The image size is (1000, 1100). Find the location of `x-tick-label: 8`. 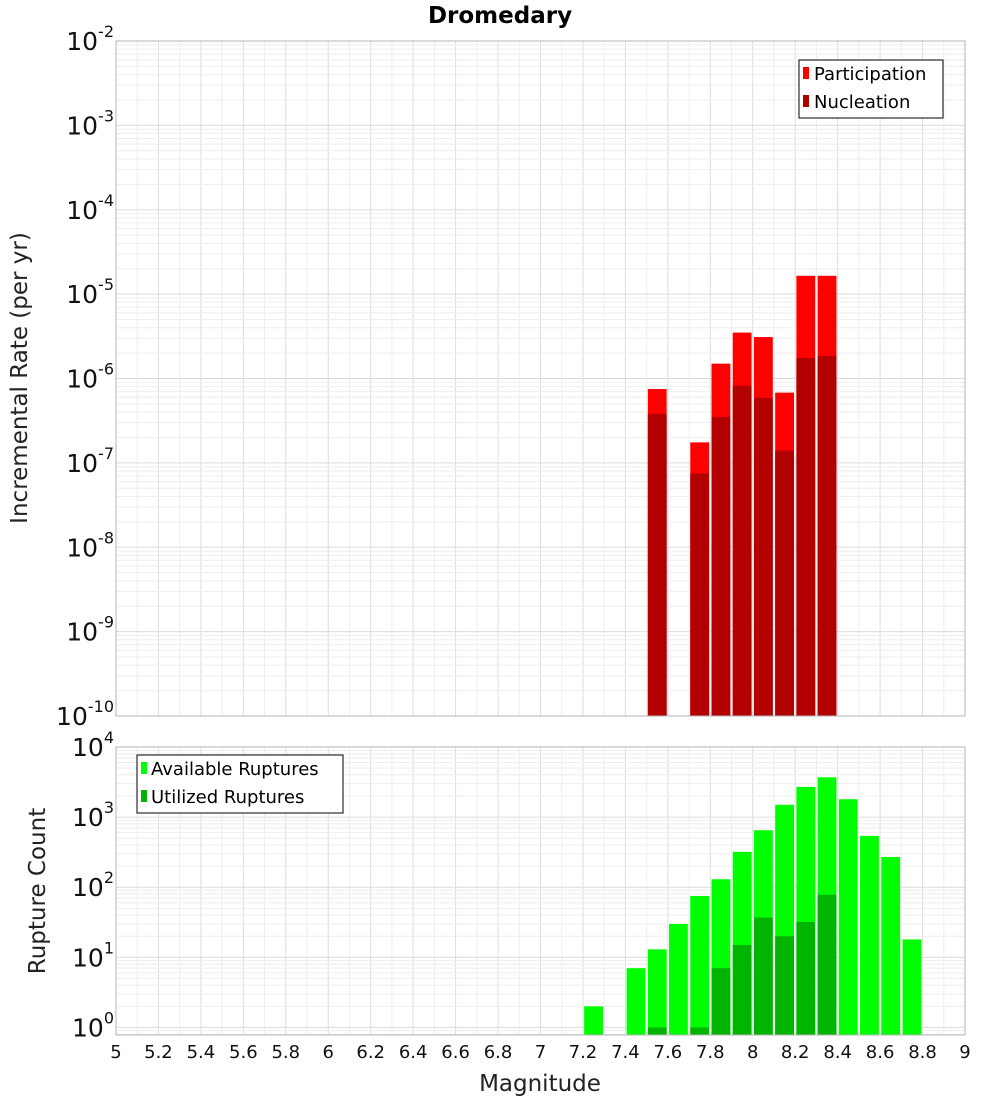

x-tick-label: 8 is located at coordinates (752, 1052).